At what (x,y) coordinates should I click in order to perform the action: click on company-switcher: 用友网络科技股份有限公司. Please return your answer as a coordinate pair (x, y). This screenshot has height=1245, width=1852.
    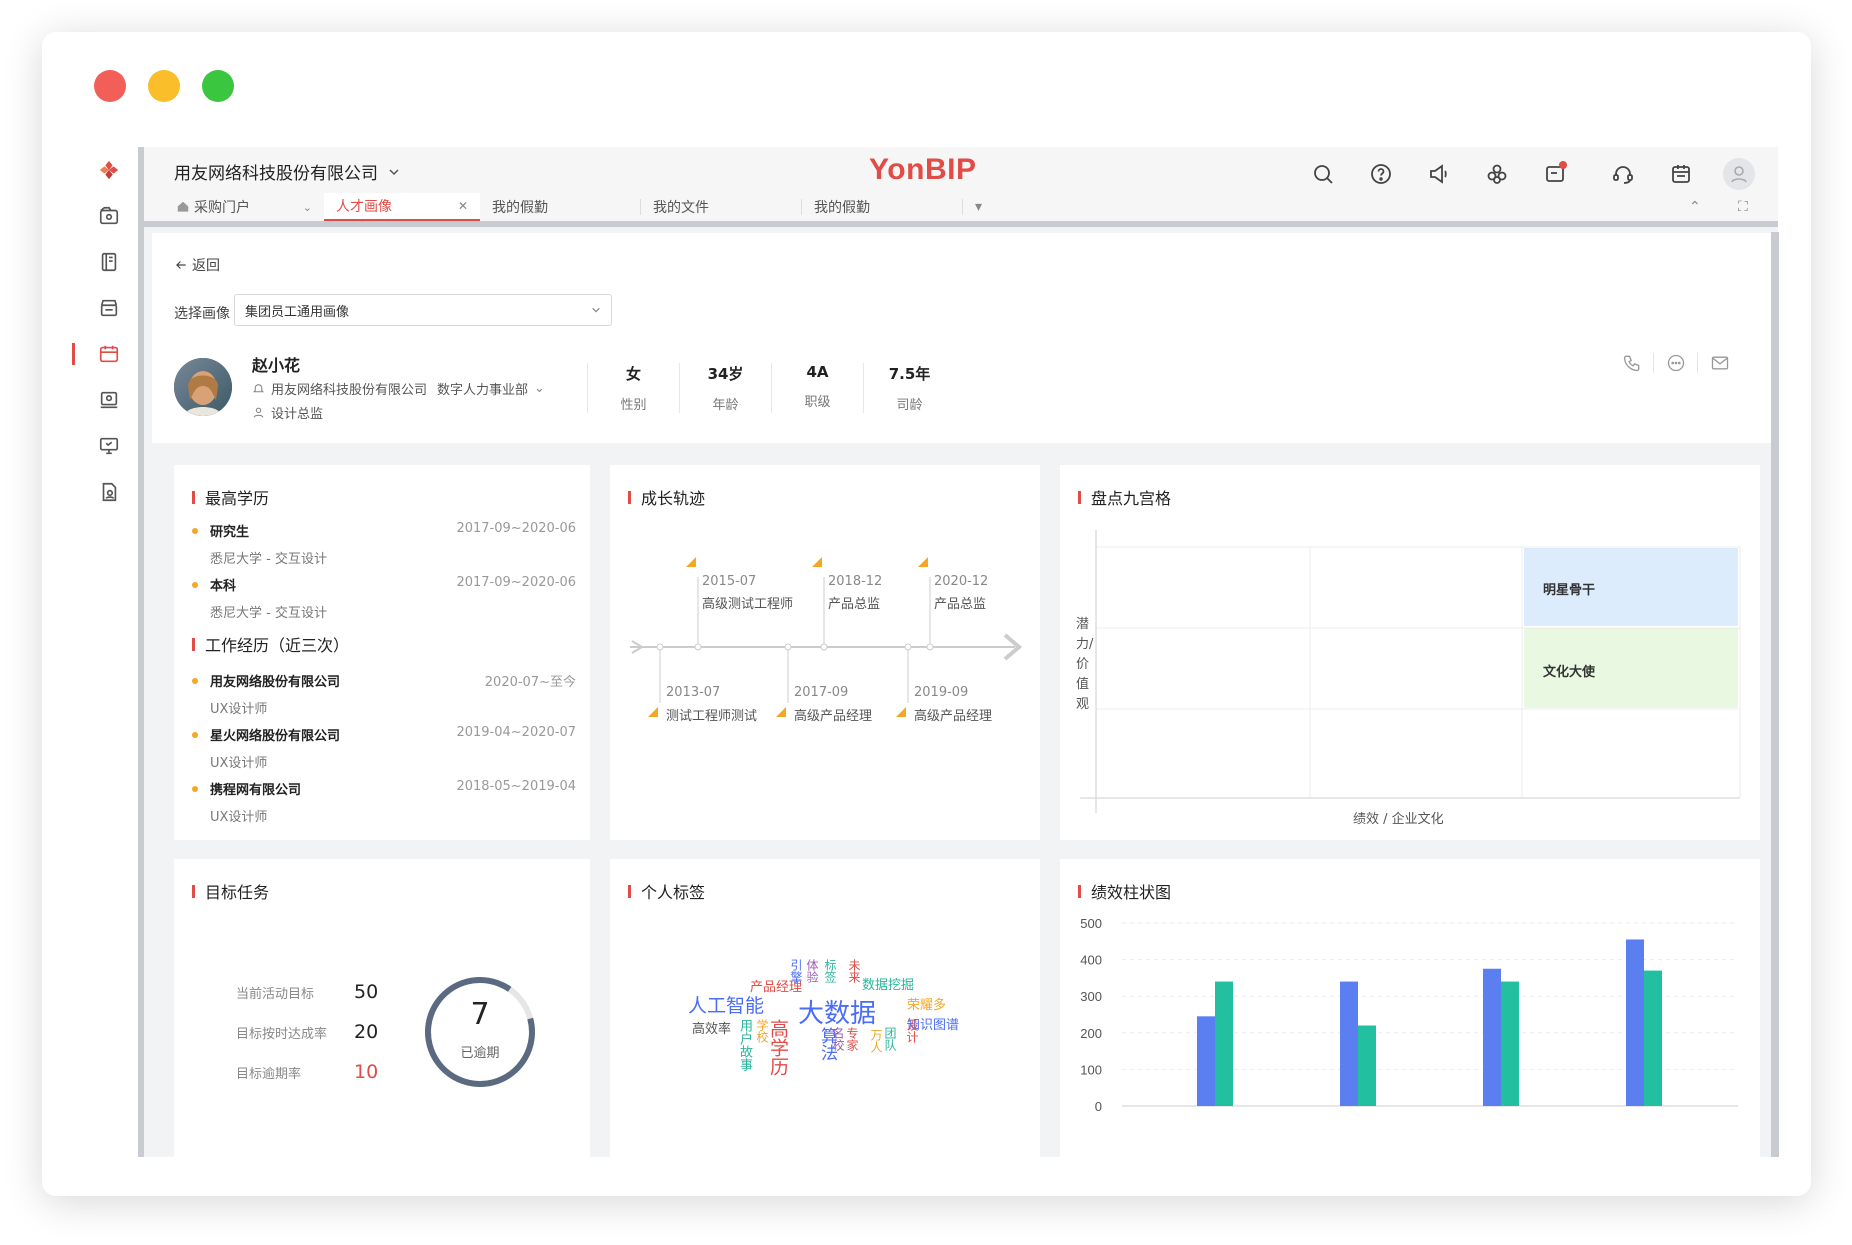
    Looking at the image, I should click on (287, 171).